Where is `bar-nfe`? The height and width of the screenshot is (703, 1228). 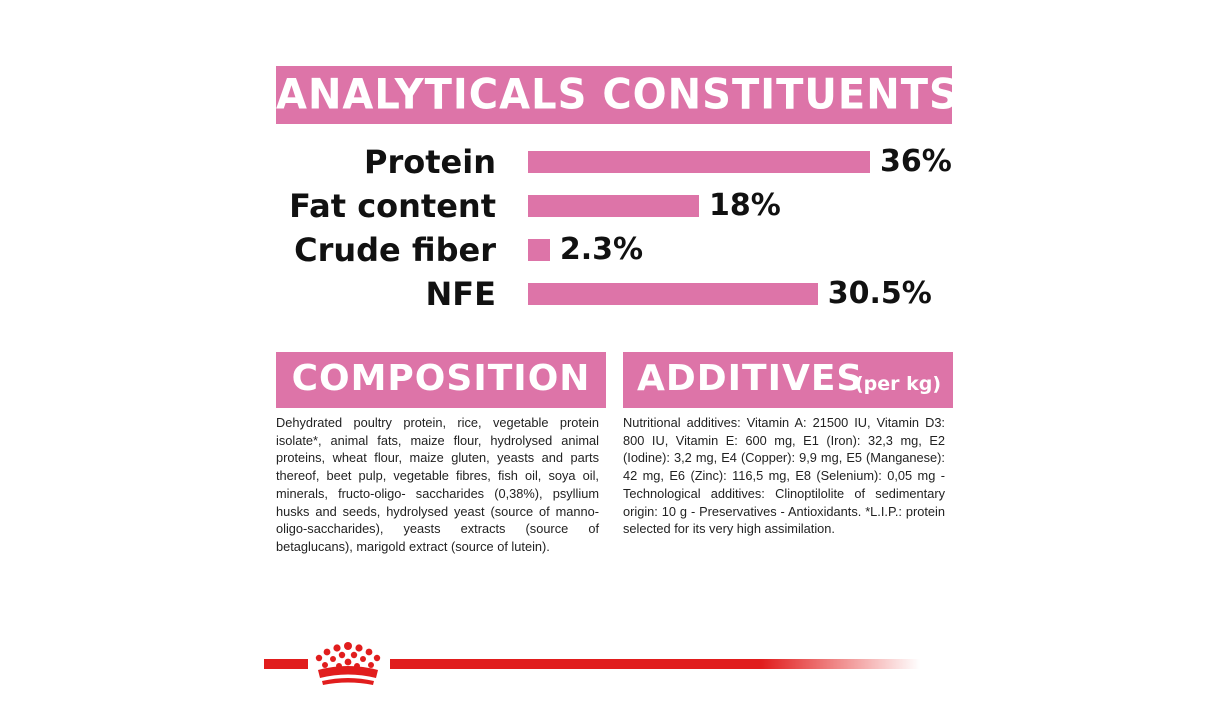 bar-nfe is located at coordinates (673, 294).